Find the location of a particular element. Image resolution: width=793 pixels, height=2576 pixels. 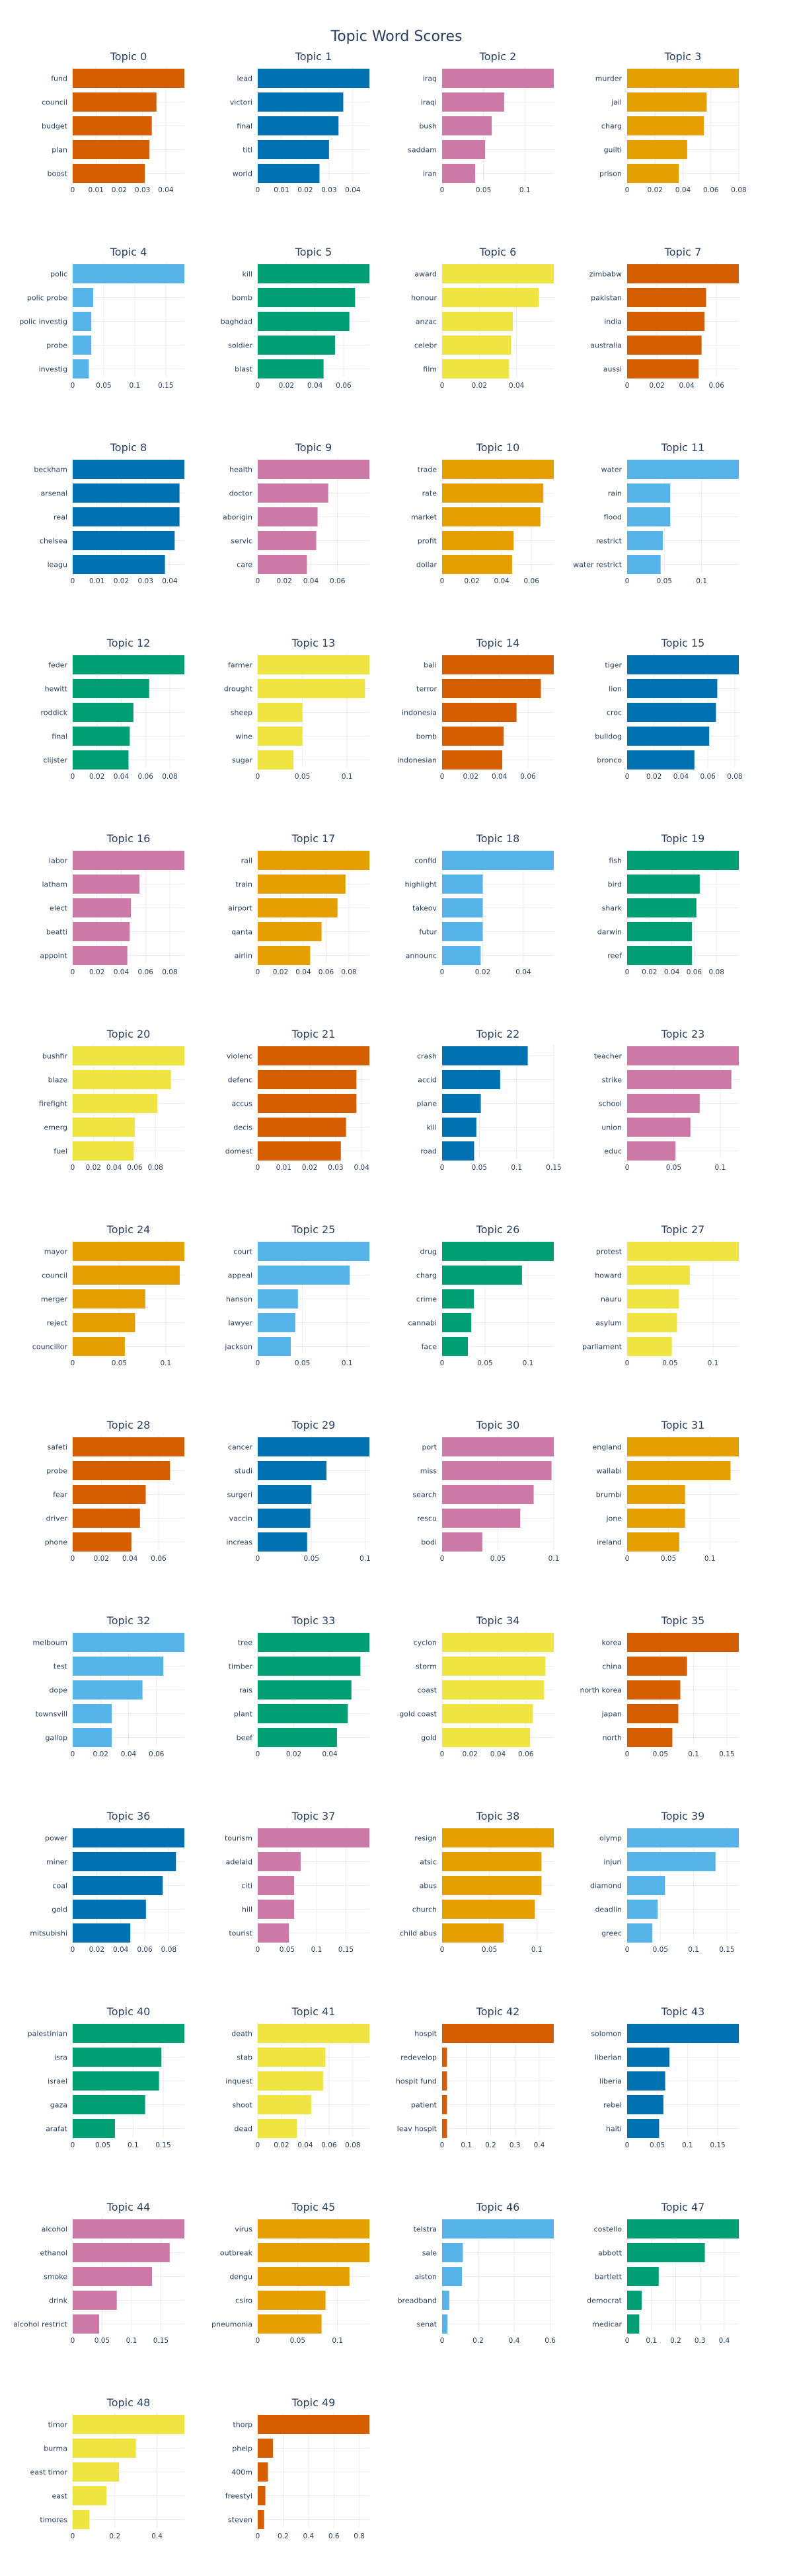

word-label: qanta is located at coordinates (242, 932).